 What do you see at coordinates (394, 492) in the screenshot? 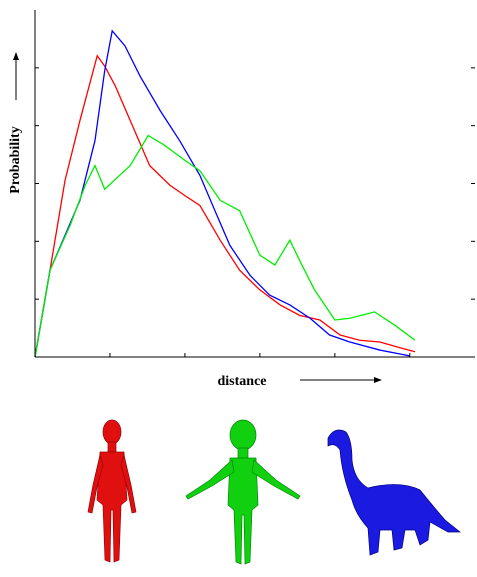
I see `blue-model` at bounding box center [394, 492].